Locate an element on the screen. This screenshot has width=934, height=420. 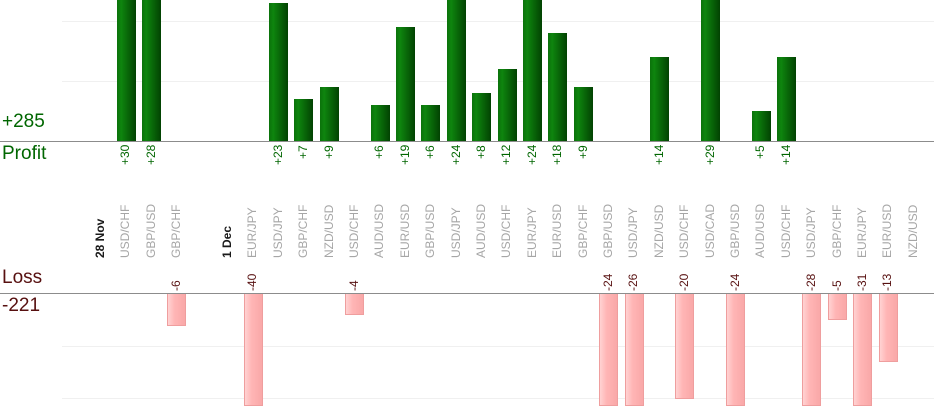
loss-axis-line is located at coordinates (467, 293).